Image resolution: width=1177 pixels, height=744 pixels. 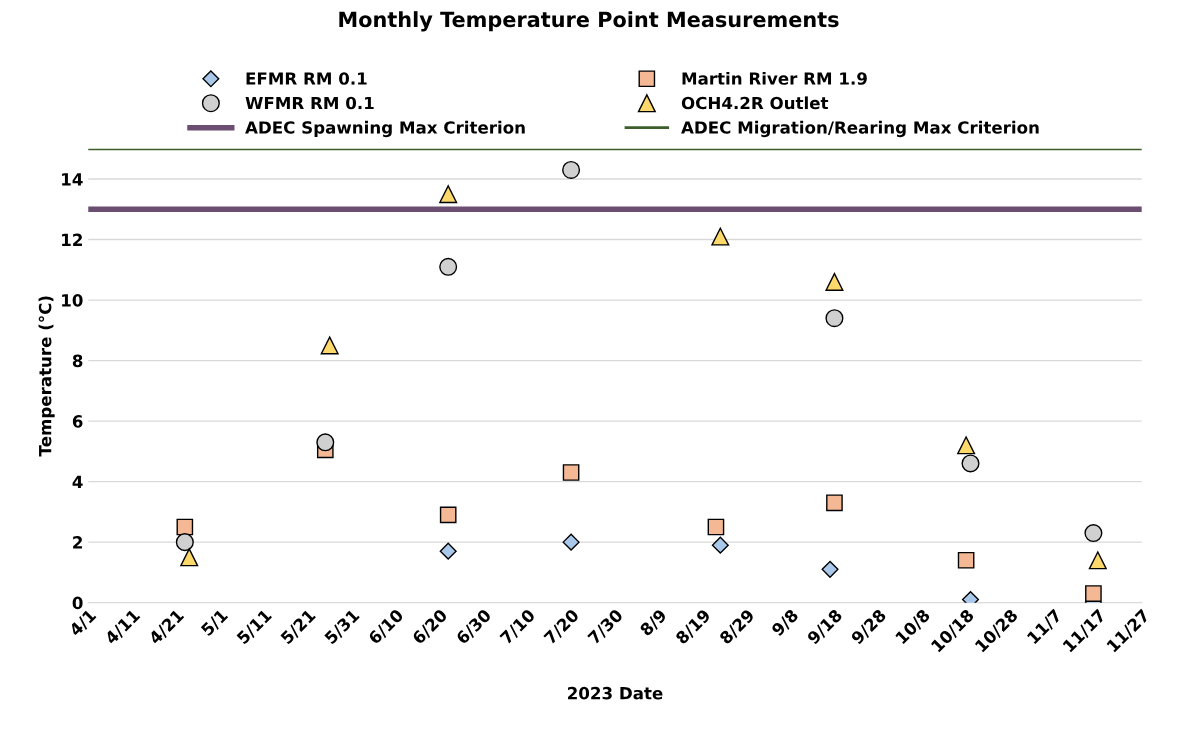 What do you see at coordinates (755, 103) in the screenshot?
I see `legend-label: OCH4.2R Outlet` at bounding box center [755, 103].